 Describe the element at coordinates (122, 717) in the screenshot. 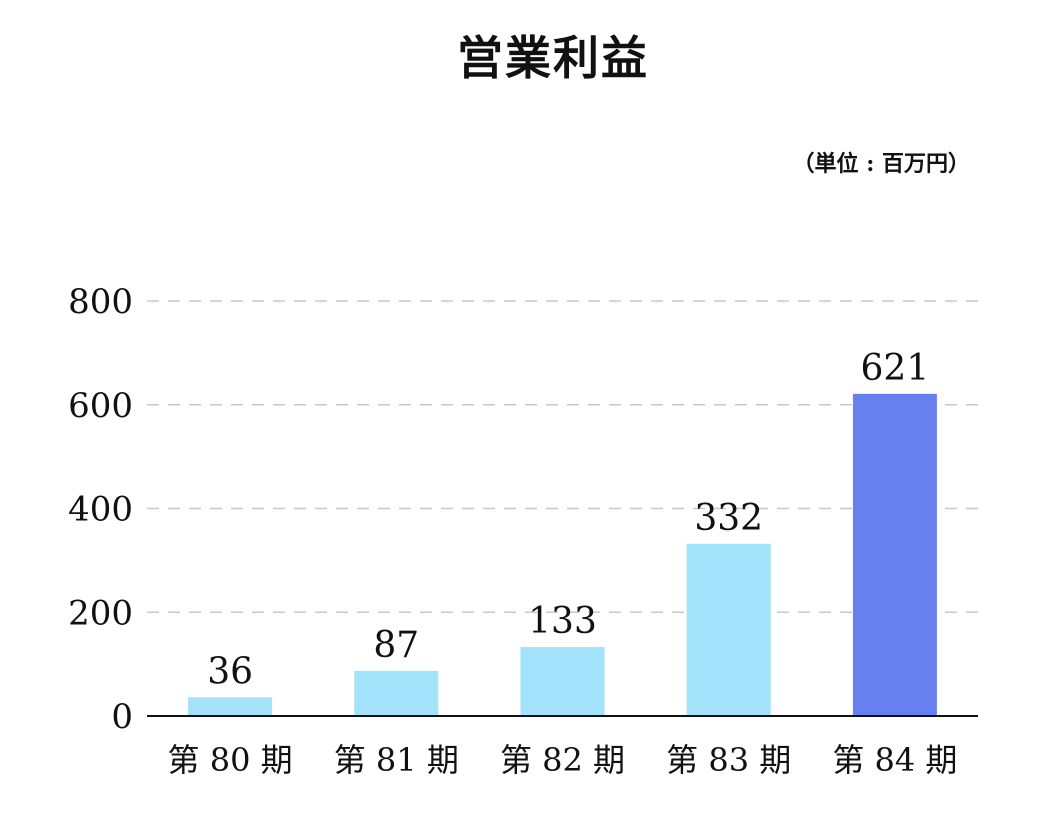

I see `y-tick-label: 0` at that location.